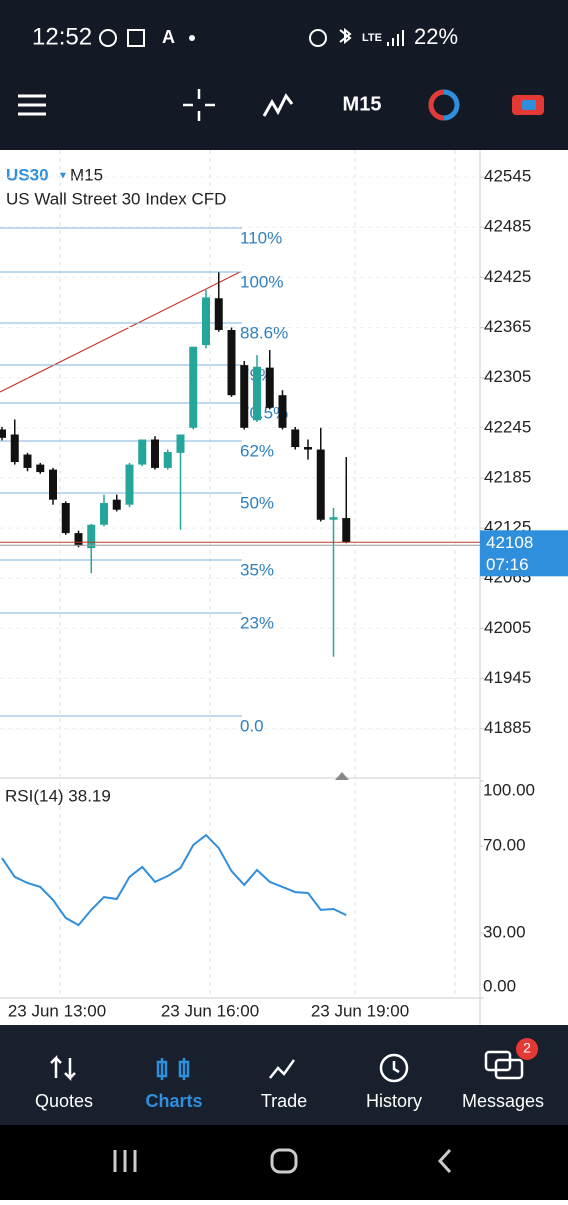 This screenshot has width=568, height=1205. Describe the element at coordinates (199, 105) in the screenshot. I see `crosshair-button` at that location.